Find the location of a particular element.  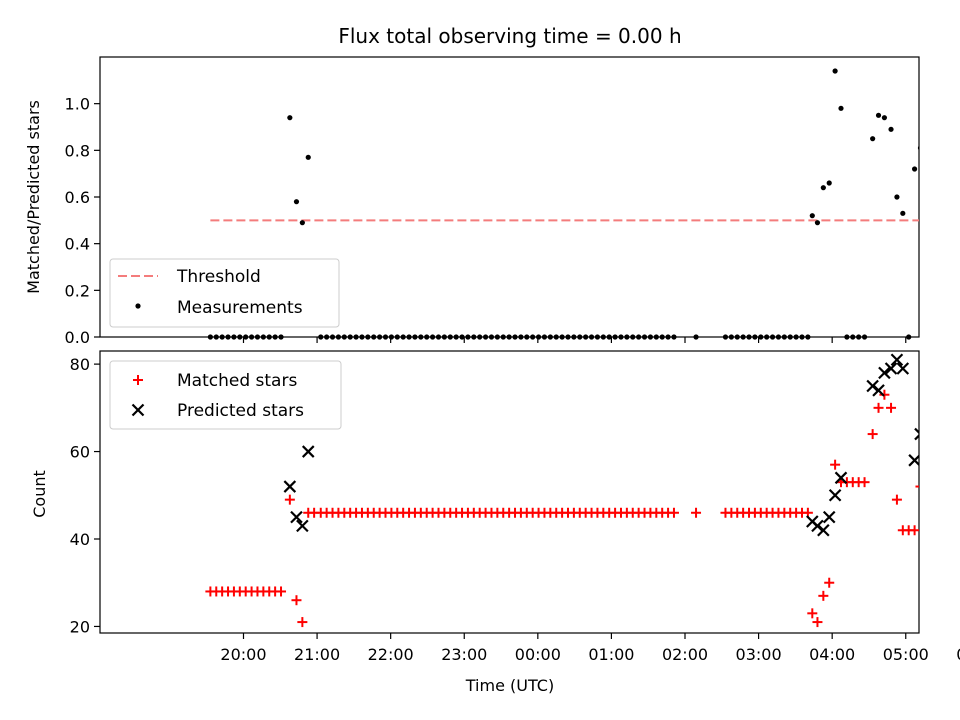

legend-threshold-label: Threshold is located at coordinates (218, 277).